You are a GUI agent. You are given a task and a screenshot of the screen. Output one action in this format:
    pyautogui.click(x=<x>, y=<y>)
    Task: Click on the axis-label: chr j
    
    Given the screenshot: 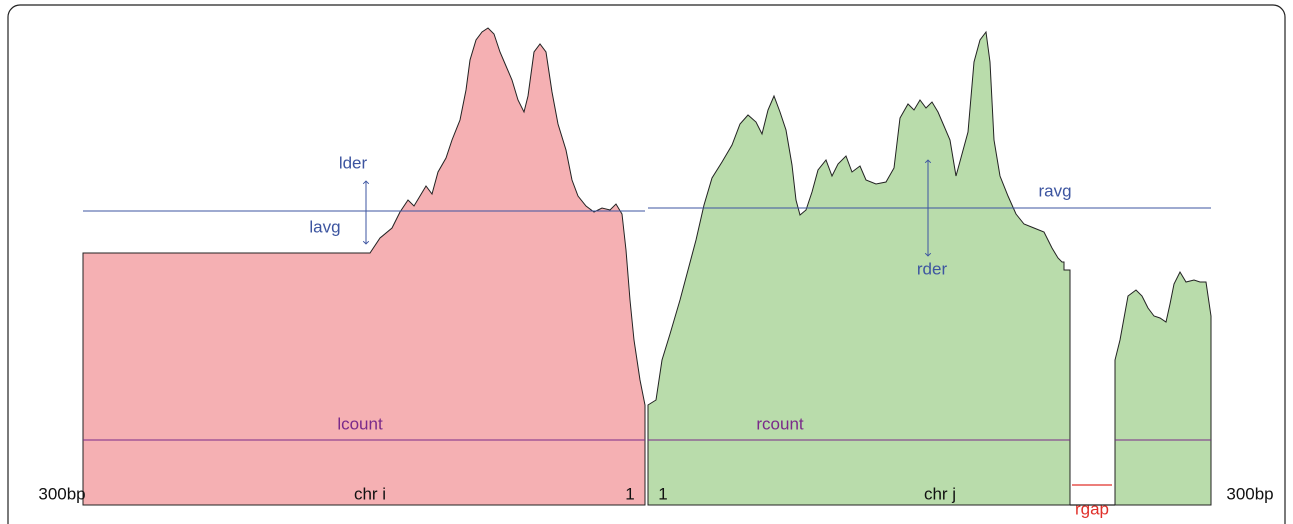 What is the action you would take?
    pyautogui.click(x=940, y=493)
    